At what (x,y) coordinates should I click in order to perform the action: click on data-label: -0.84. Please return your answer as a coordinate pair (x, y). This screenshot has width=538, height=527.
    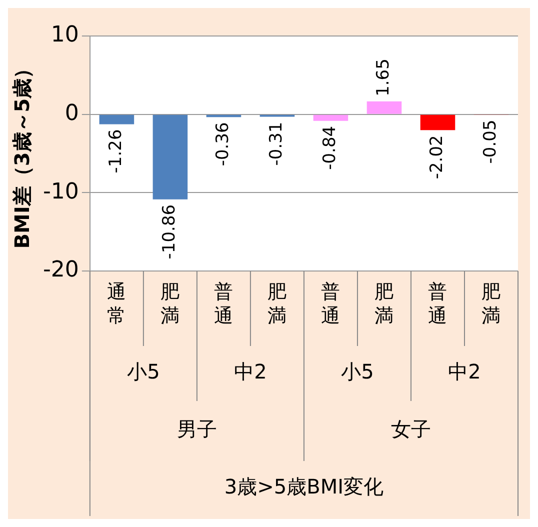
    Looking at the image, I should click on (330, 148).